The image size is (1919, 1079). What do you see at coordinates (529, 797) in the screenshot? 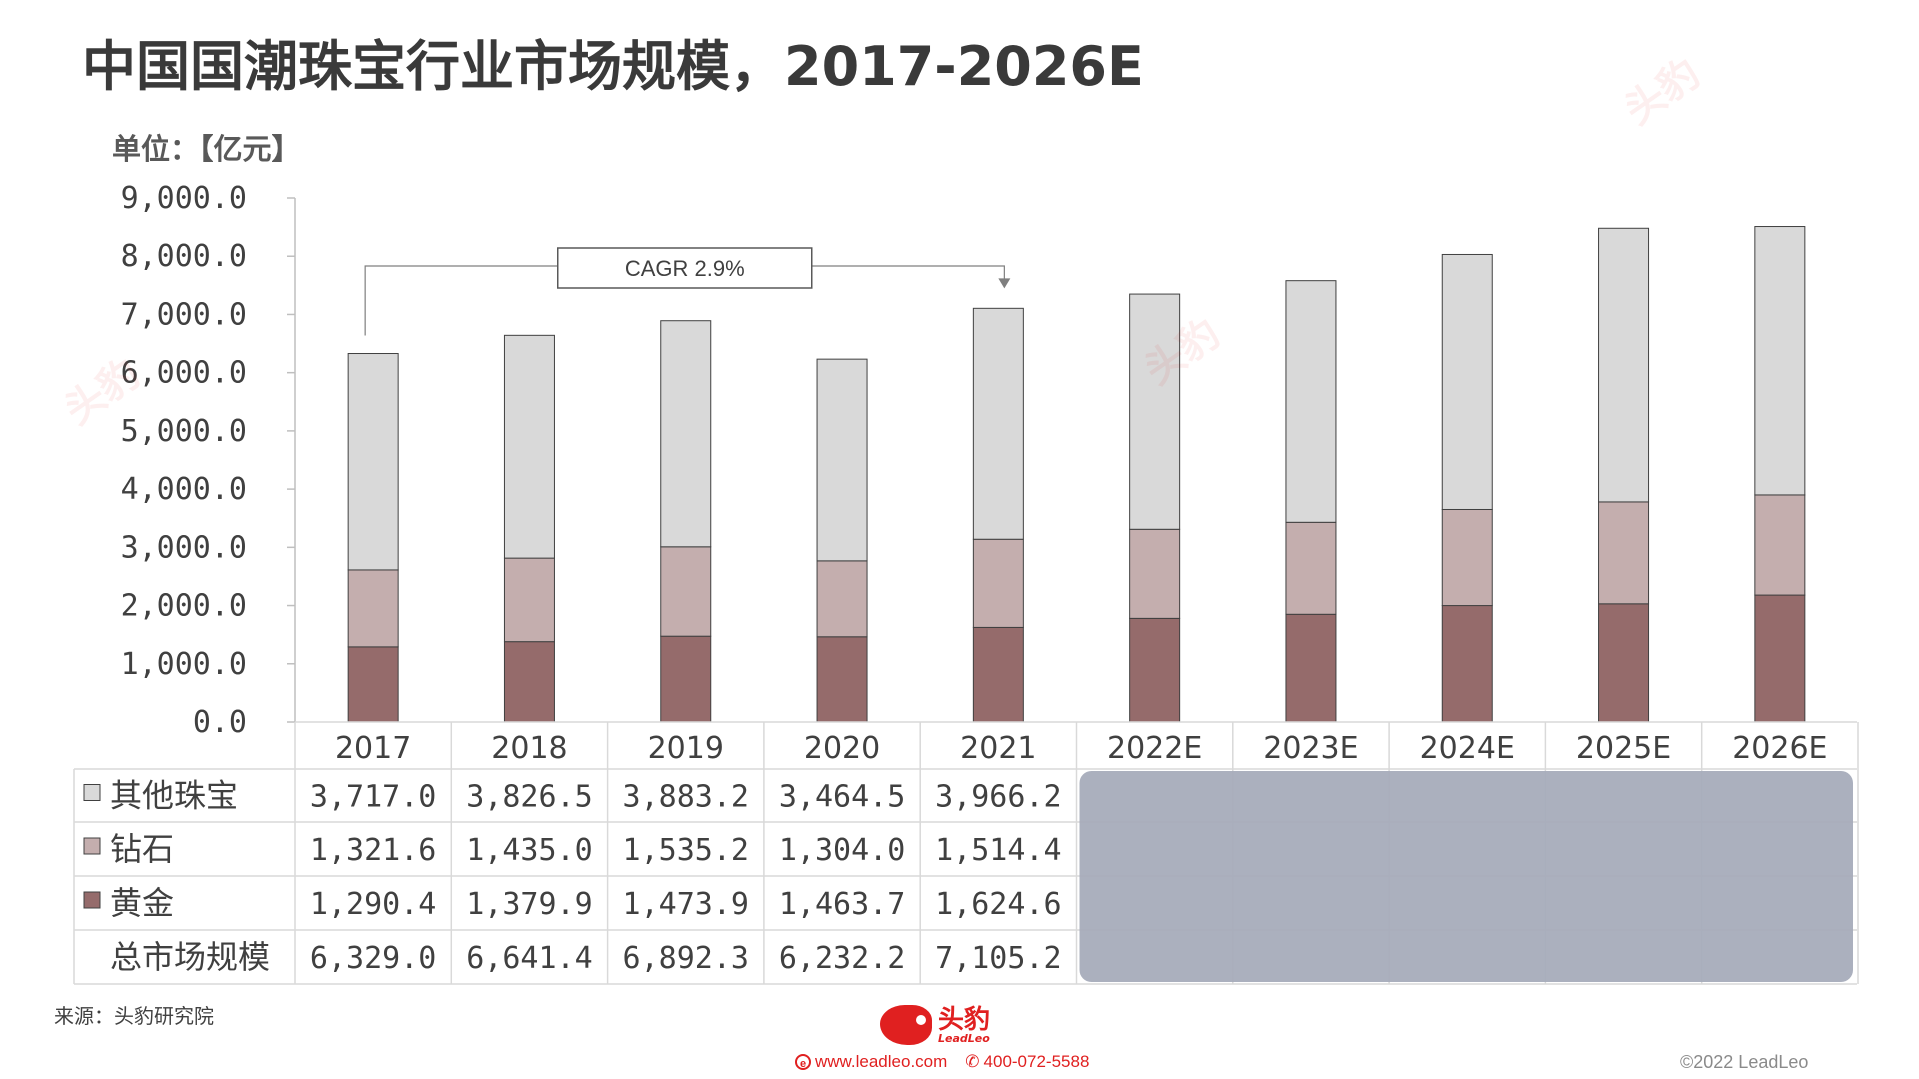
I see `table-cell-value: 3,826.5` at bounding box center [529, 797].